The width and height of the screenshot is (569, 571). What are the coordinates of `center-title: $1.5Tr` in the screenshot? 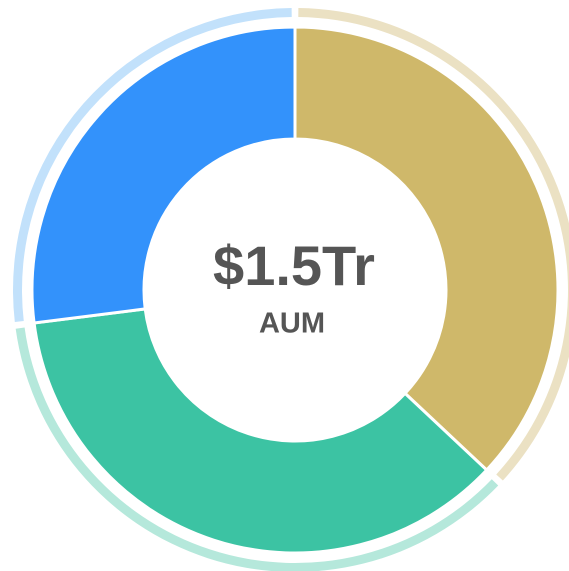 It's located at (294, 265).